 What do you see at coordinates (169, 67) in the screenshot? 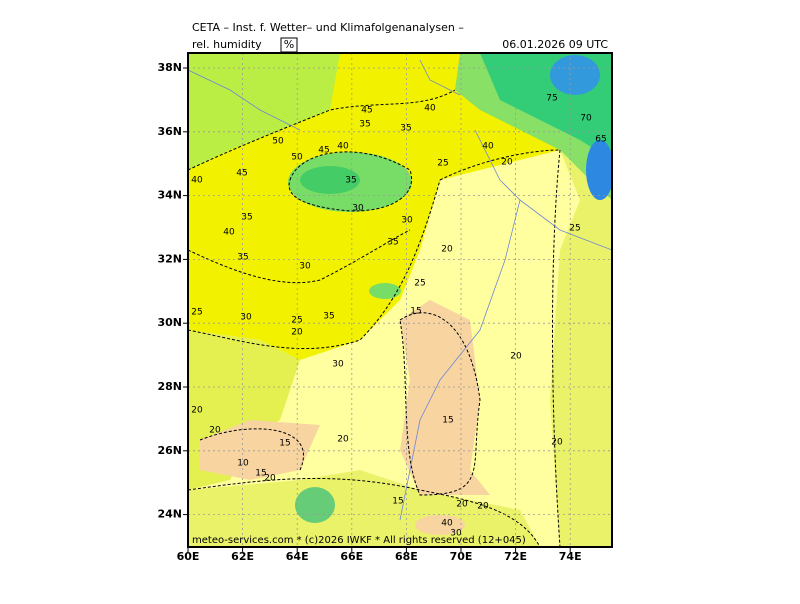
I see `lat-label: 38N` at bounding box center [169, 67].